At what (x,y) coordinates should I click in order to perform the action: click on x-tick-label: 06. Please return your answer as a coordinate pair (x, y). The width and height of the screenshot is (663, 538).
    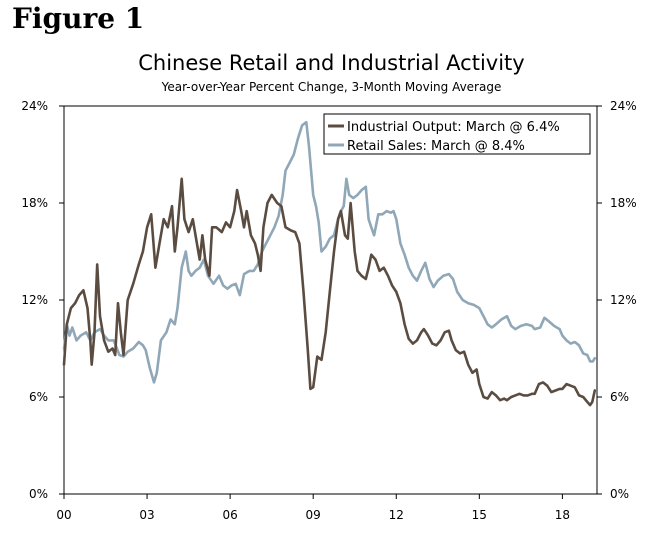
    Looking at the image, I should click on (229, 515).